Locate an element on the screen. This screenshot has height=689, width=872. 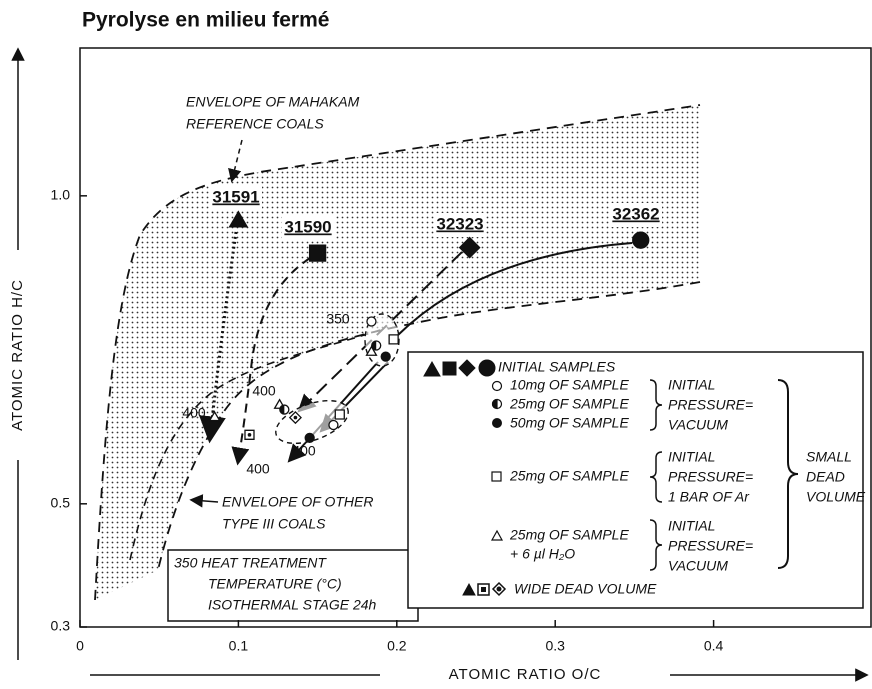
envelope-label: TYPE III COALS is located at coordinates (274, 524).